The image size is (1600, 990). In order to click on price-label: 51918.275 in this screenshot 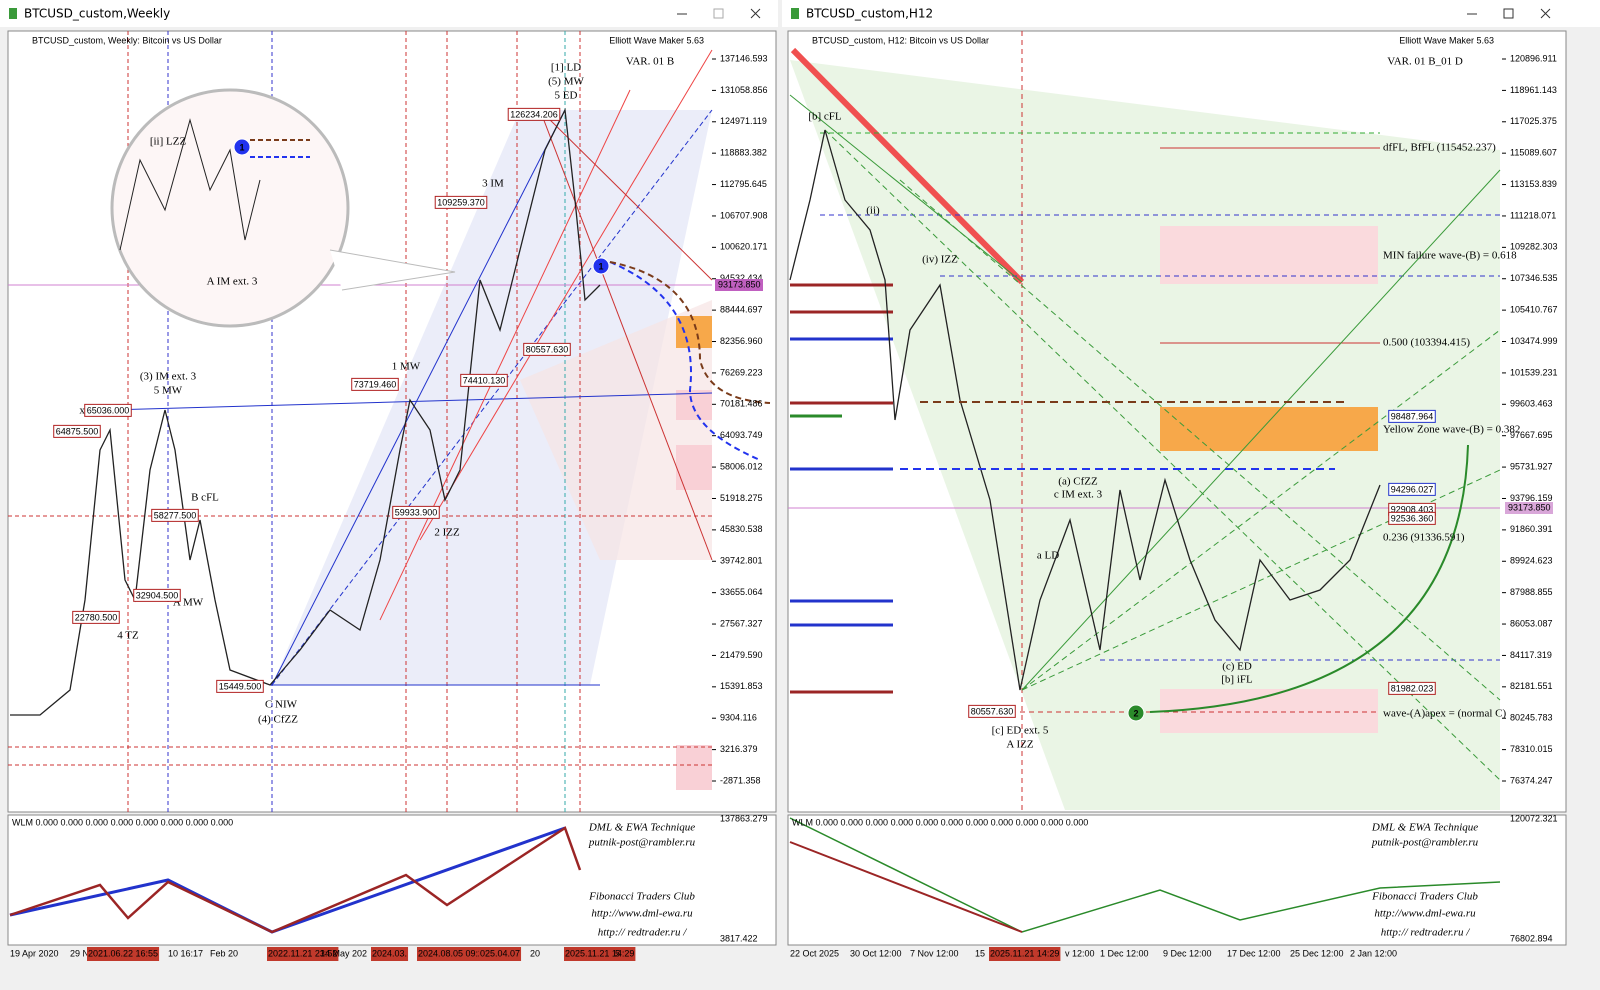, I will do `click(741, 498)`.